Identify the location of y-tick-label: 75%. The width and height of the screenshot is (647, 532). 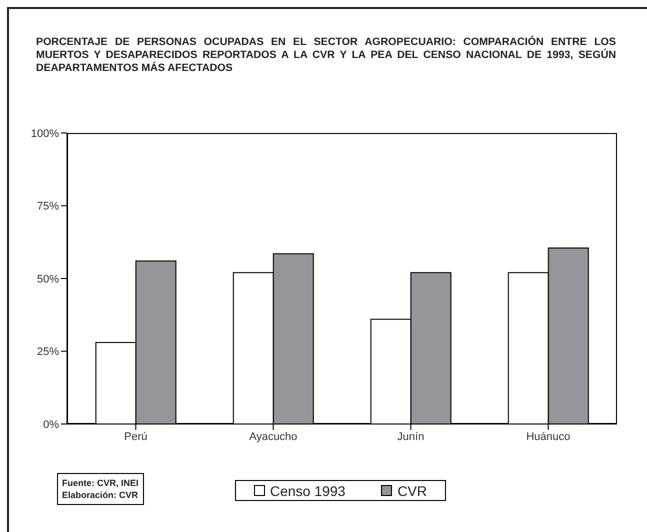
(48, 206).